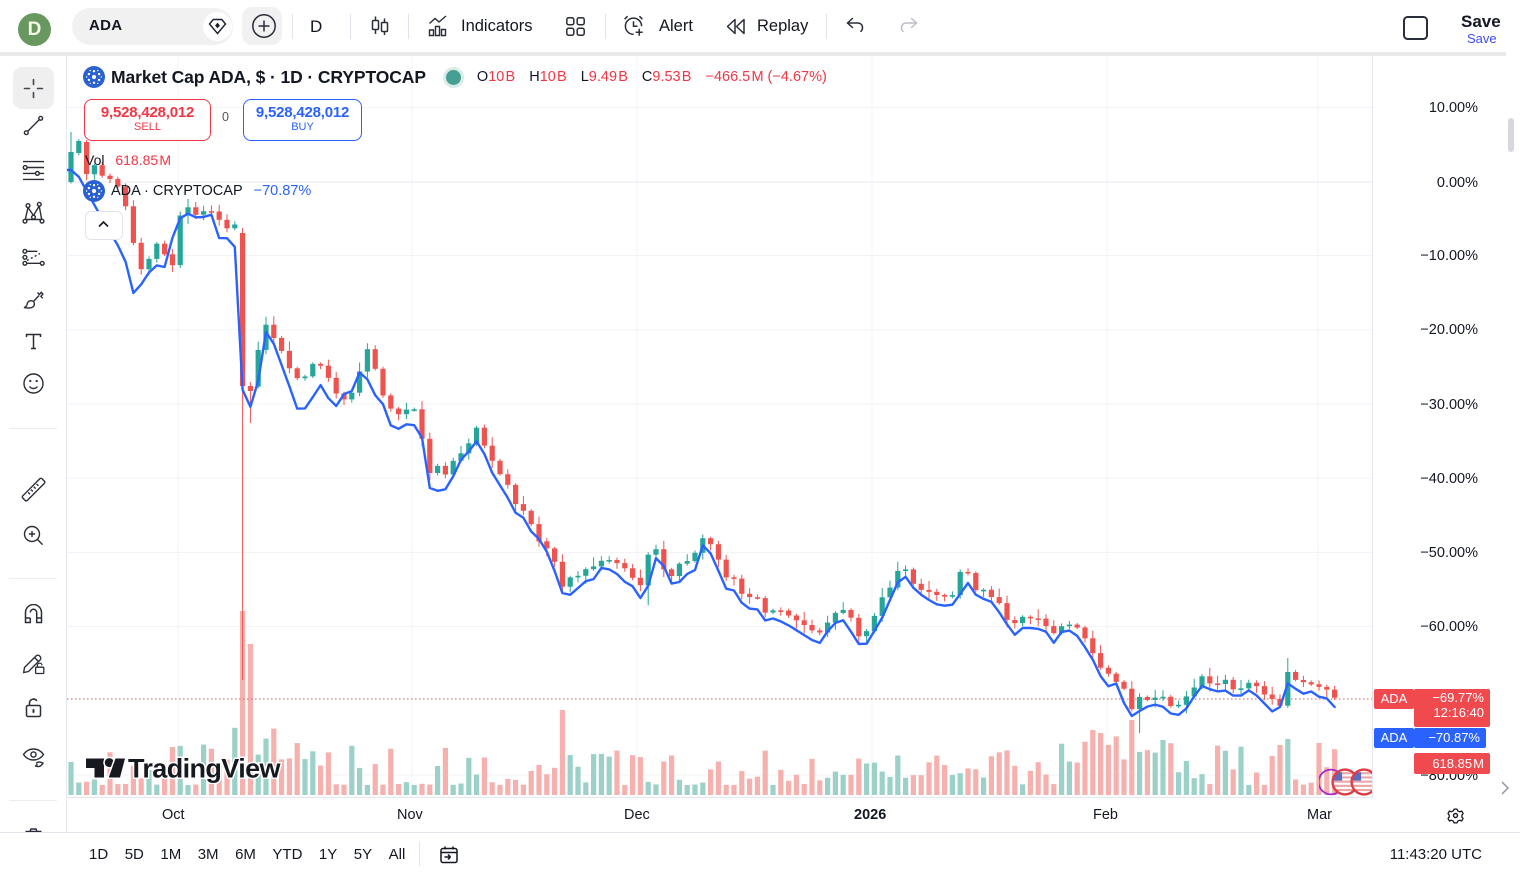  Describe the element at coordinates (205, 769) in the screenshot. I see `svg-text: TradingView` at that location.